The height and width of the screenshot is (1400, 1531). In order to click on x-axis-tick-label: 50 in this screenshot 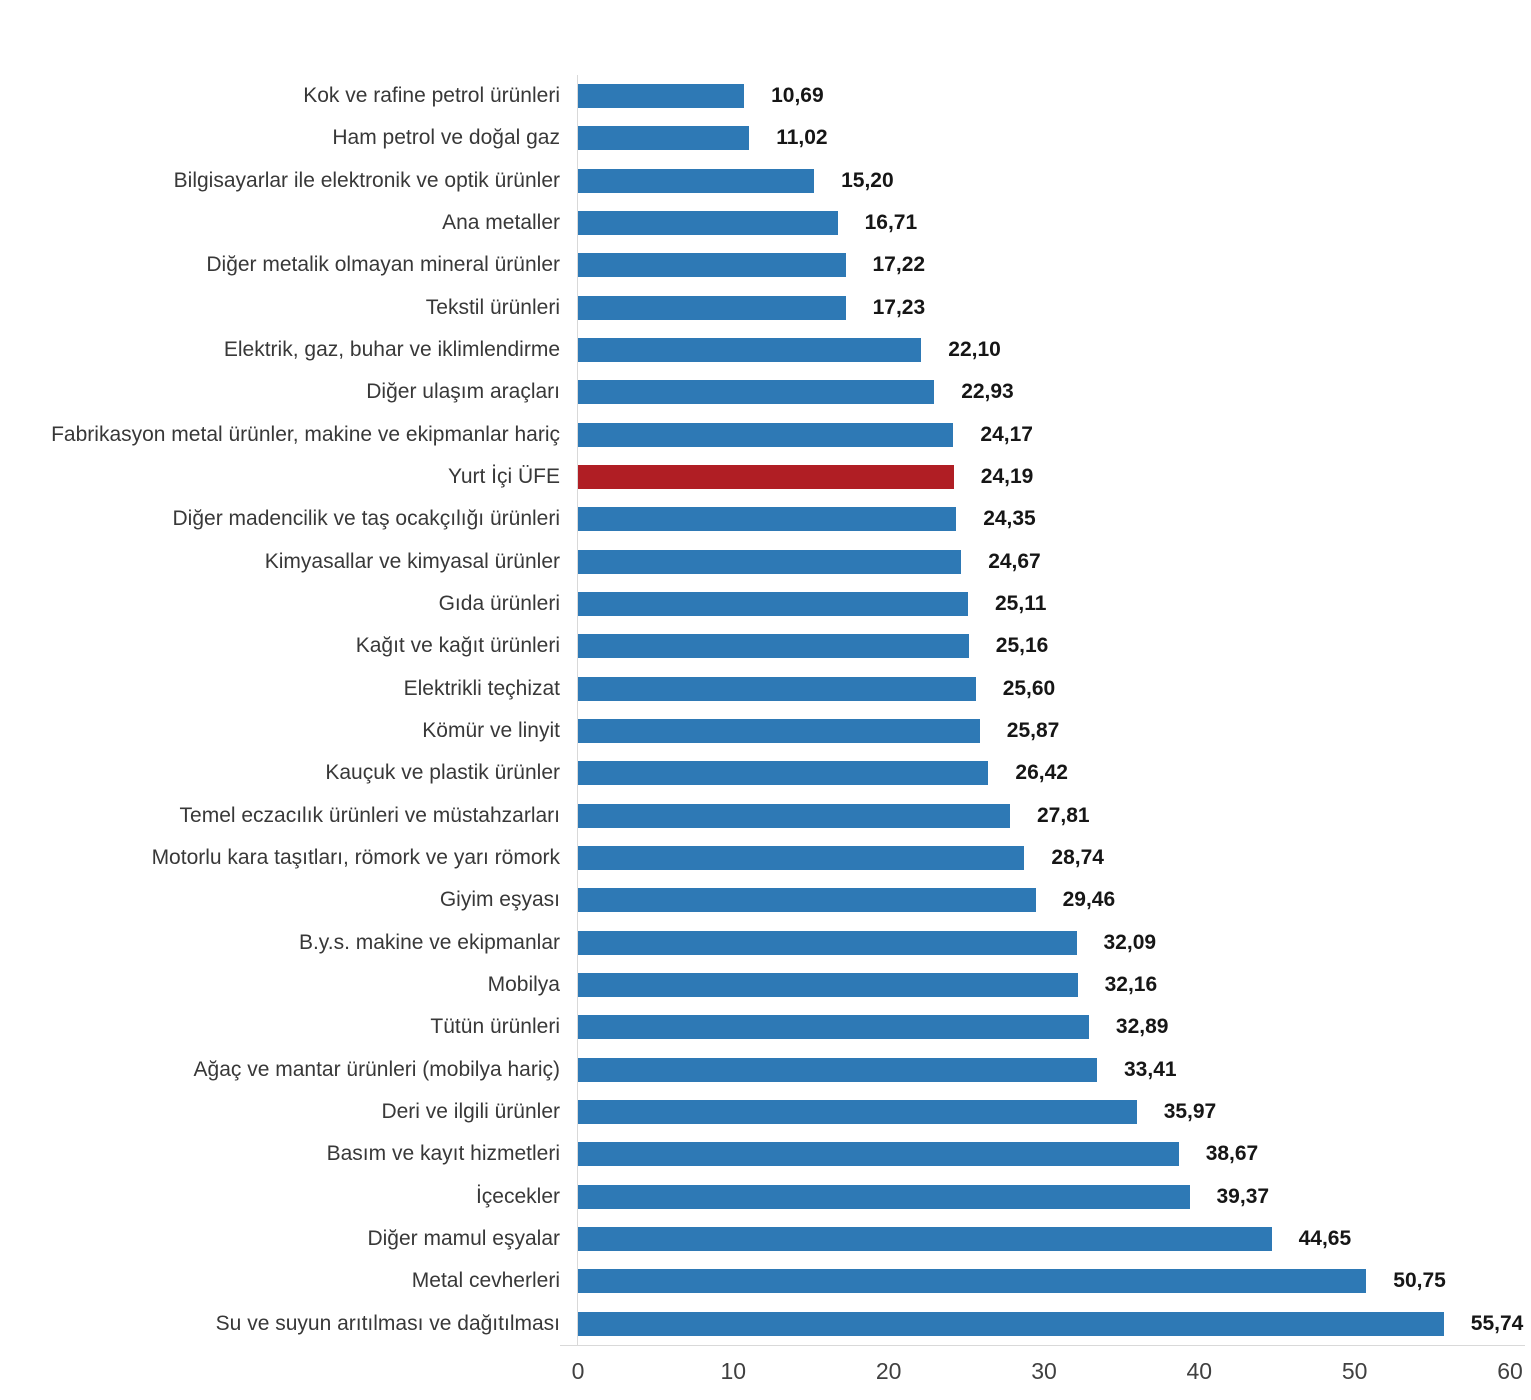, I will do `click(1354, 1371)`.